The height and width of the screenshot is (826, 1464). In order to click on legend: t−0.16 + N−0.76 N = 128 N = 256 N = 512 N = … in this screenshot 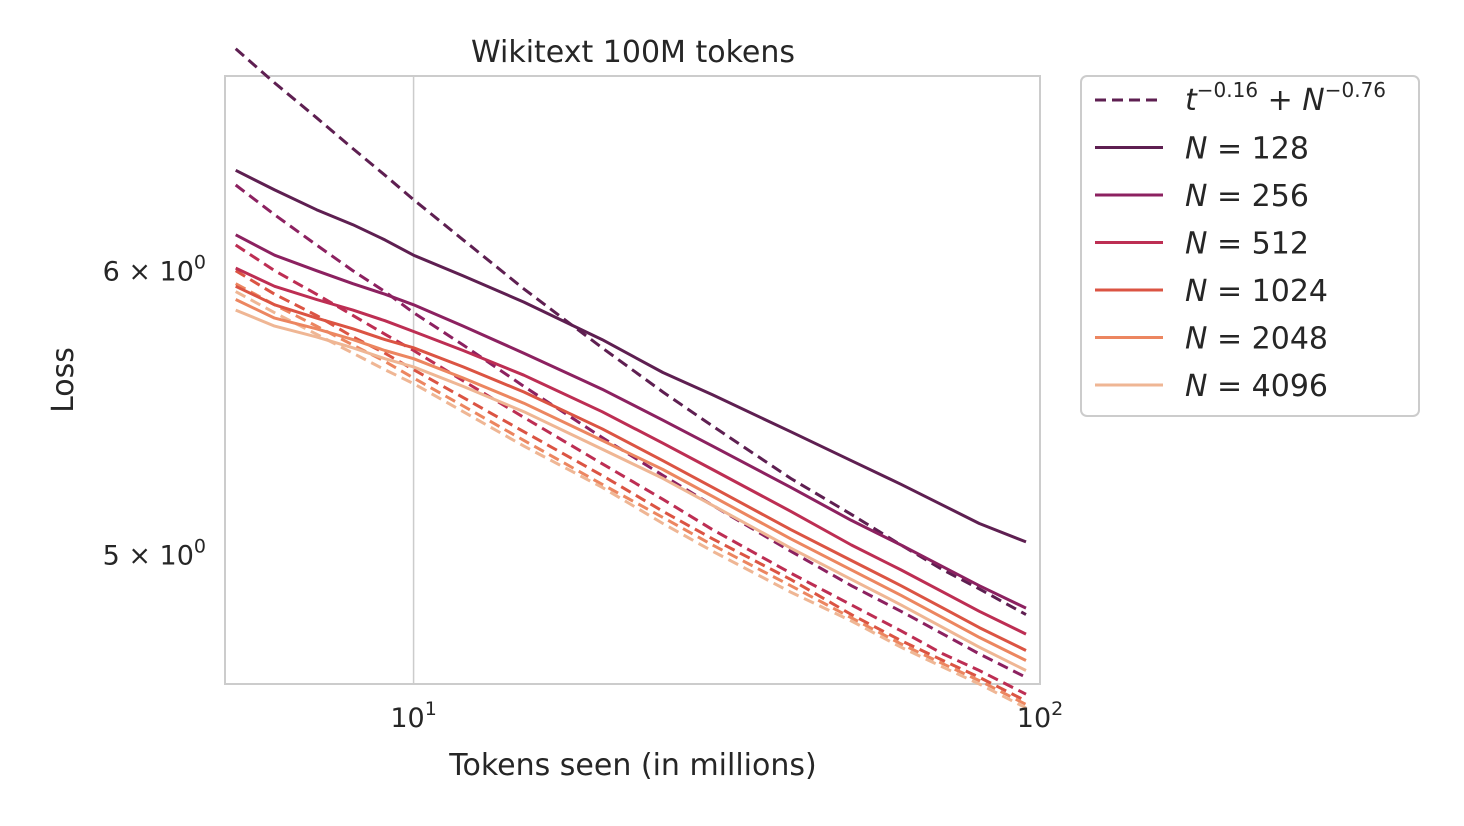, I will do `click(1250, 246)`.